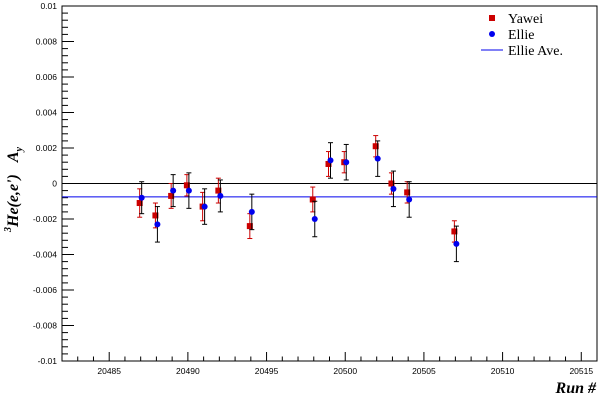  I want to click on y-tick-label: 0, so click(54, 184).